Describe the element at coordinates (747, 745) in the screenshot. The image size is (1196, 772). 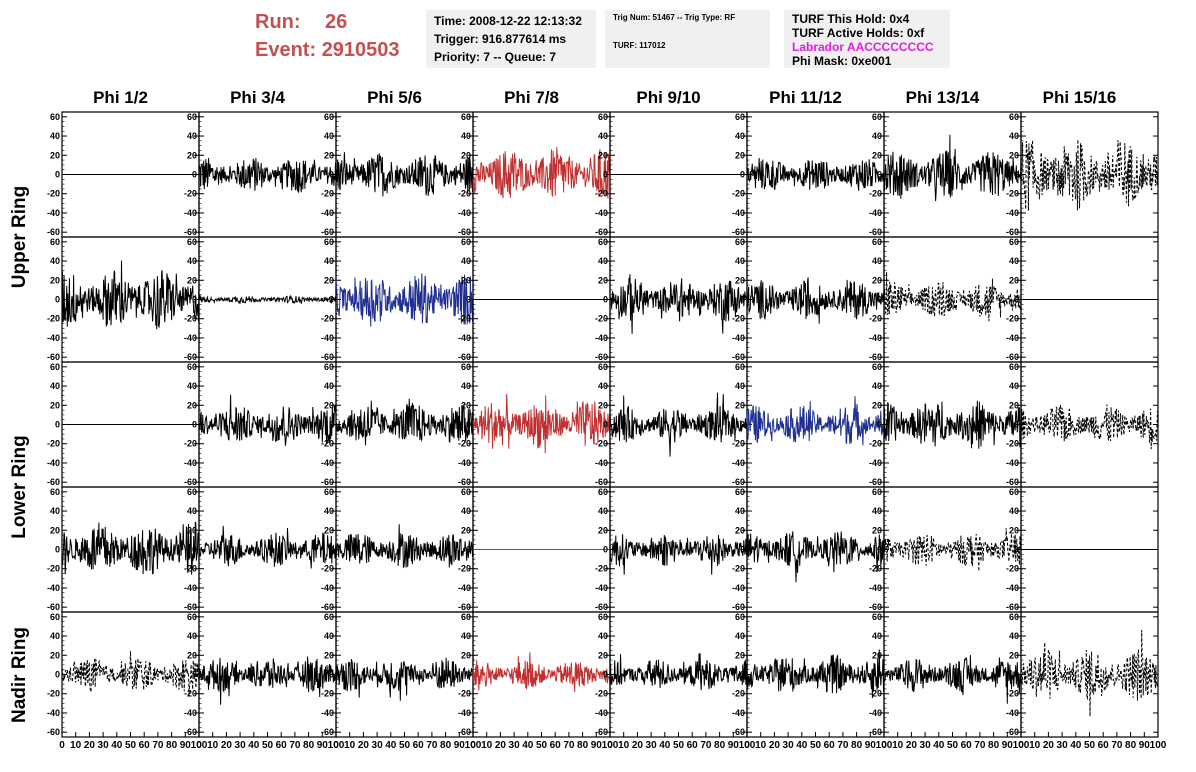
I see `x-tick-label: 100` at that location.